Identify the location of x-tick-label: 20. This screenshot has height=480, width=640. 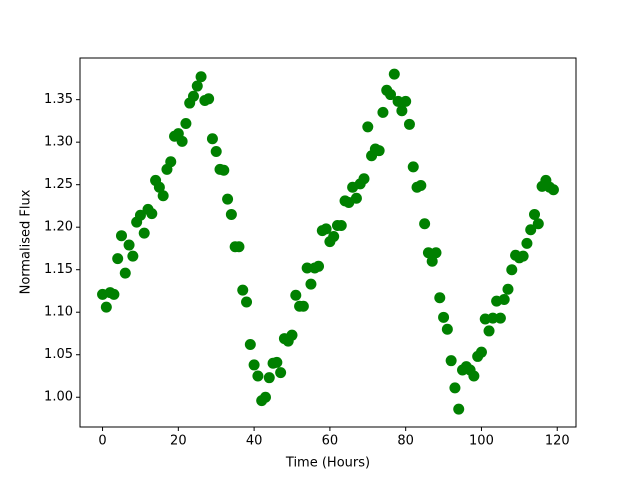
(178, 441).